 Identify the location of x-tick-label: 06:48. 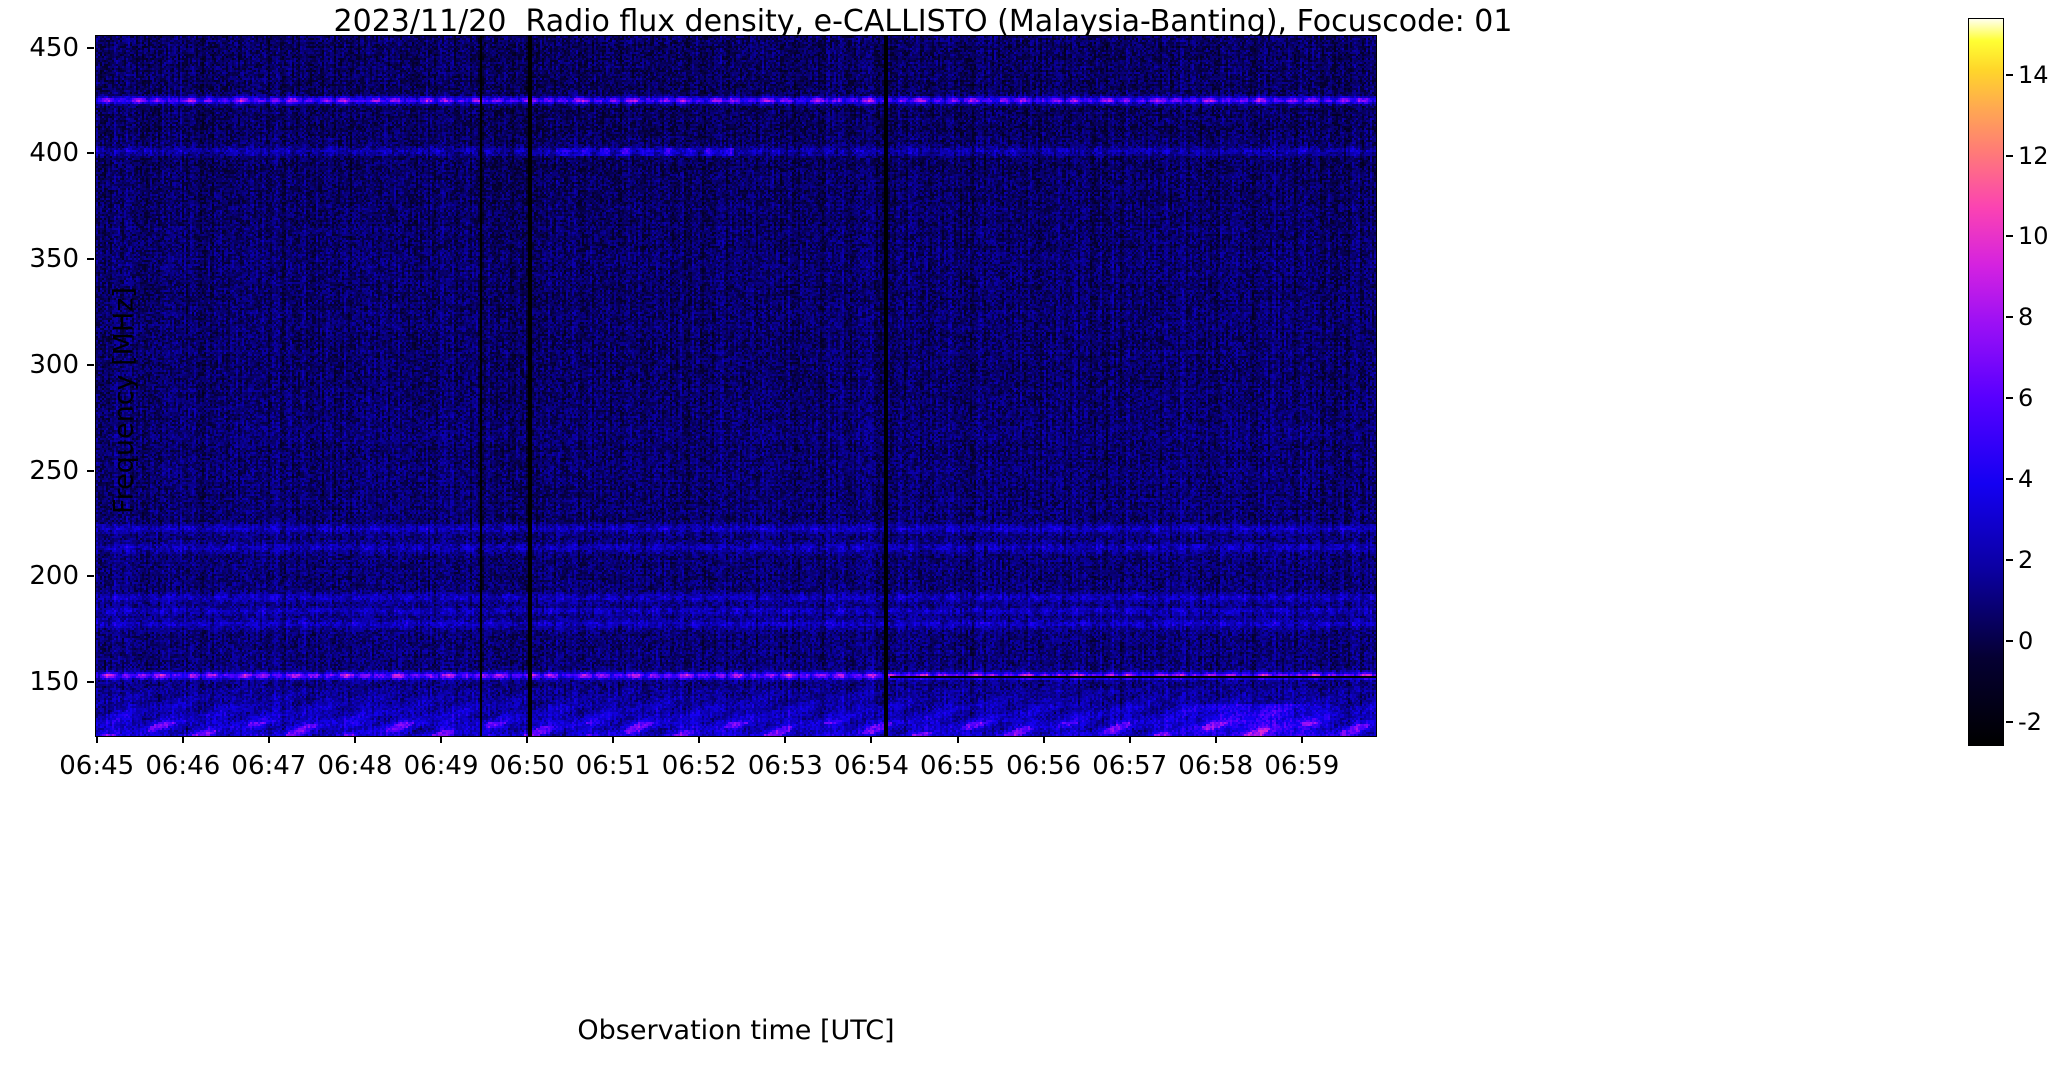
(355, 766).